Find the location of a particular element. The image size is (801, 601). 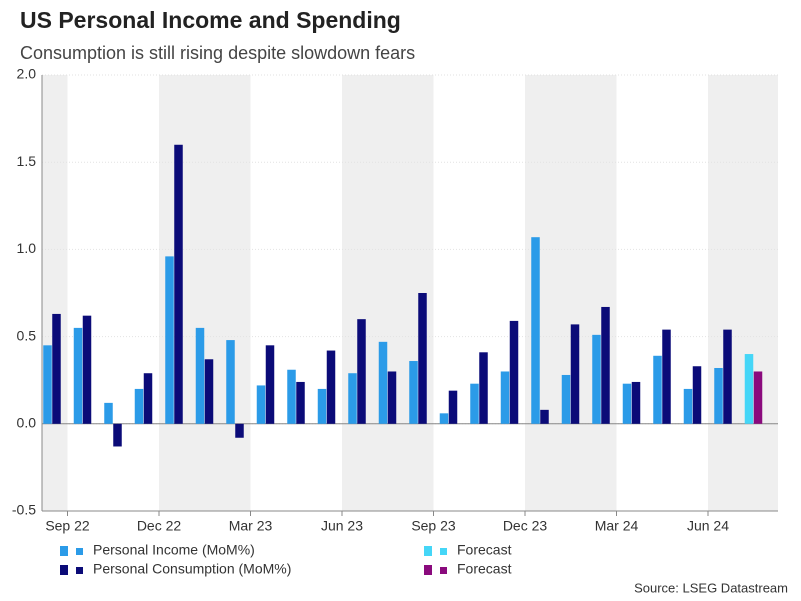

y-tick-label: 1.0 is located at coordinates (27, 248).